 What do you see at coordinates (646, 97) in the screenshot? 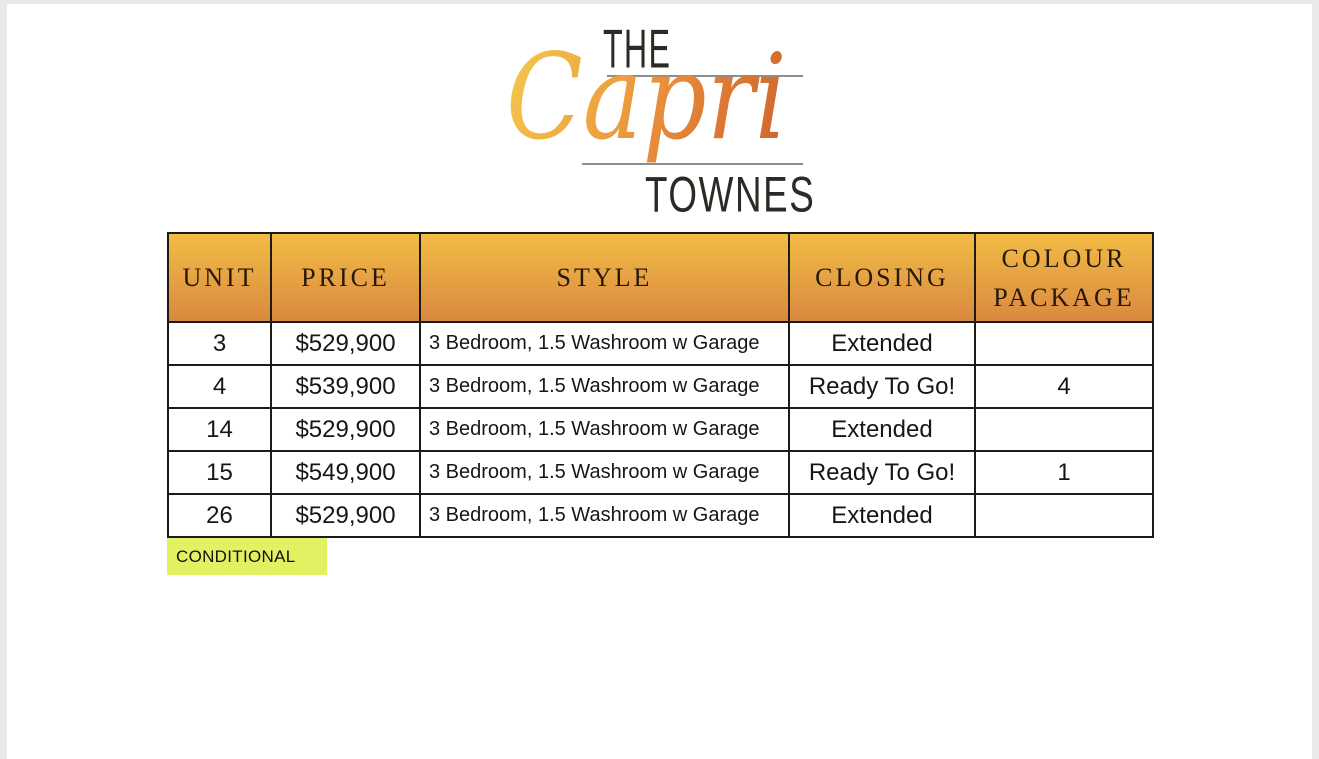
I see `logo-script-capri: Capri` at bounding box center [646, 97].